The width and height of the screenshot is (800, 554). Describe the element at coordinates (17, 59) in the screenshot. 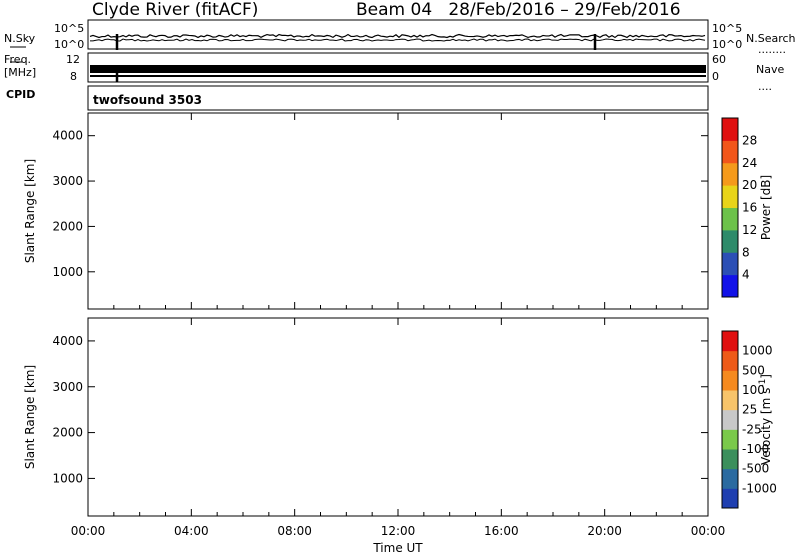

I see `freq-label: Freq.` at that location.